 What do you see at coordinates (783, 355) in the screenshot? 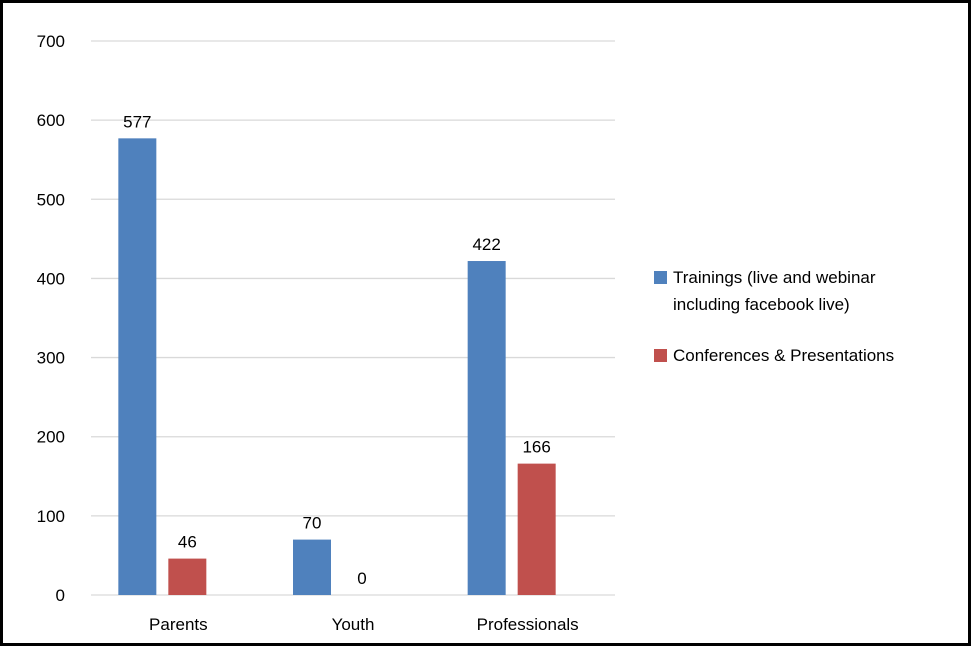
I see `legend-label-series-2-line-1: Conferences & Presentations` at bounding box center [783, 355].